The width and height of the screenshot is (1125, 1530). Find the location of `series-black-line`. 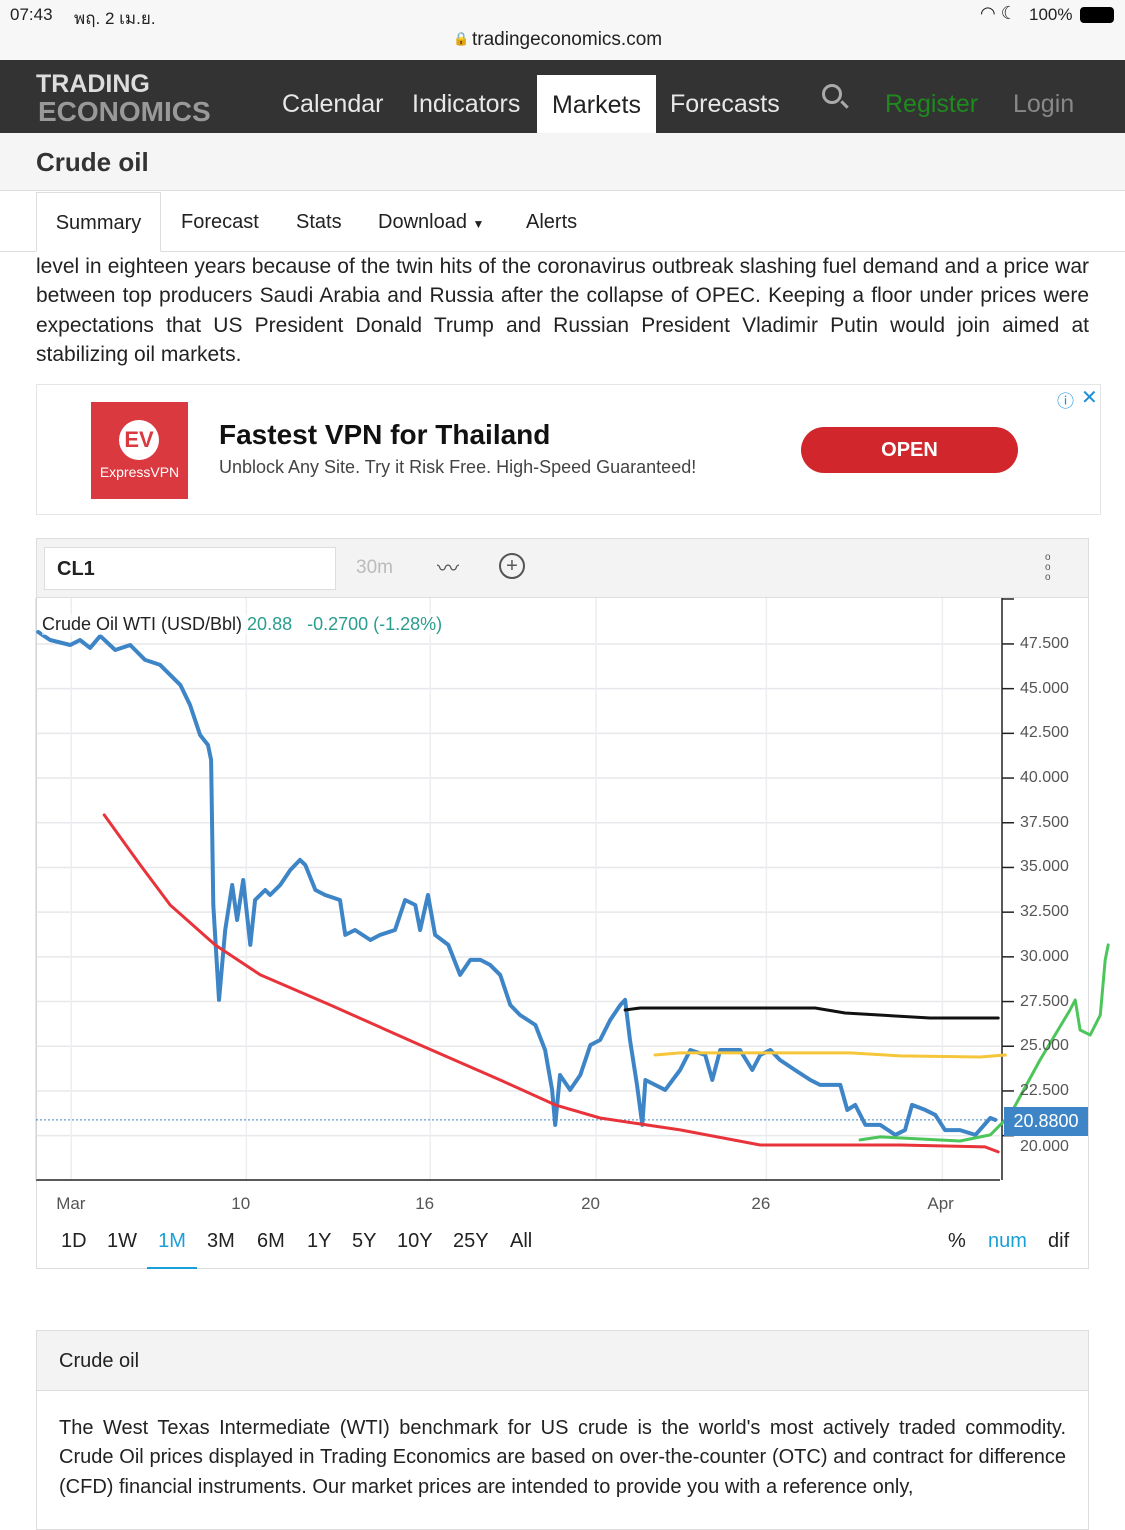

series-black-line is located at coordinates (811, 1013).